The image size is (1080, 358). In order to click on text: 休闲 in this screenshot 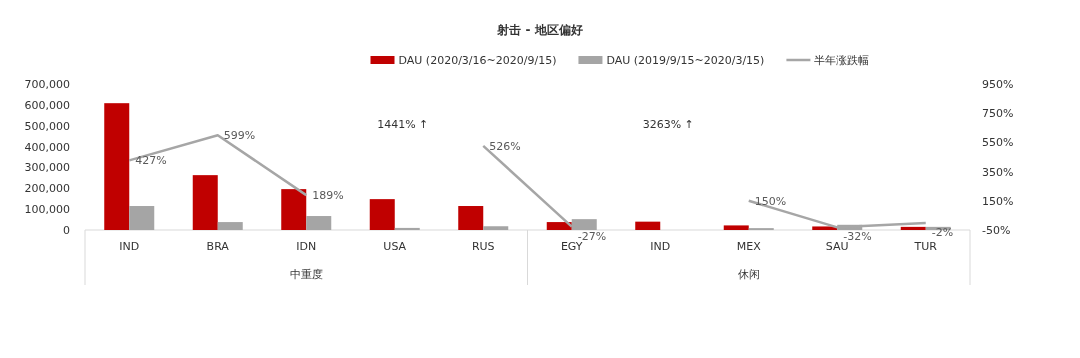, I will do `click(748, 274)`.